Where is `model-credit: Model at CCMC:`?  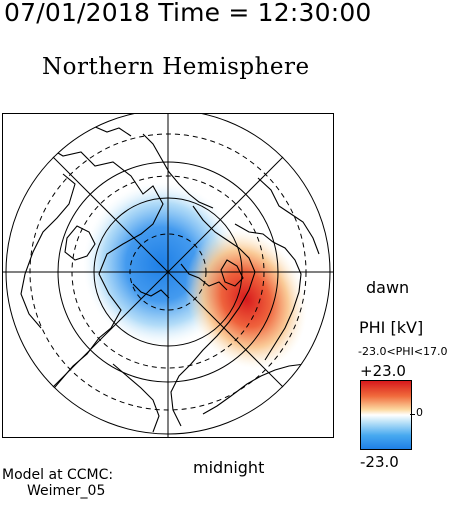 model-credit: Model at CCMC: is located at coordinates (58, 475).